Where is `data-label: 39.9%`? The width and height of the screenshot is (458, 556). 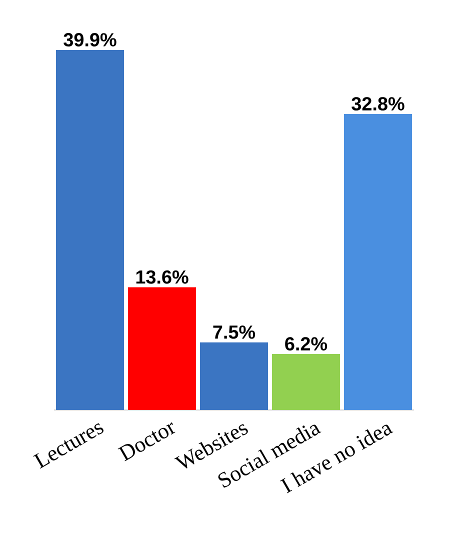
data-label: 39.9% is located at coordinates (90, 39).